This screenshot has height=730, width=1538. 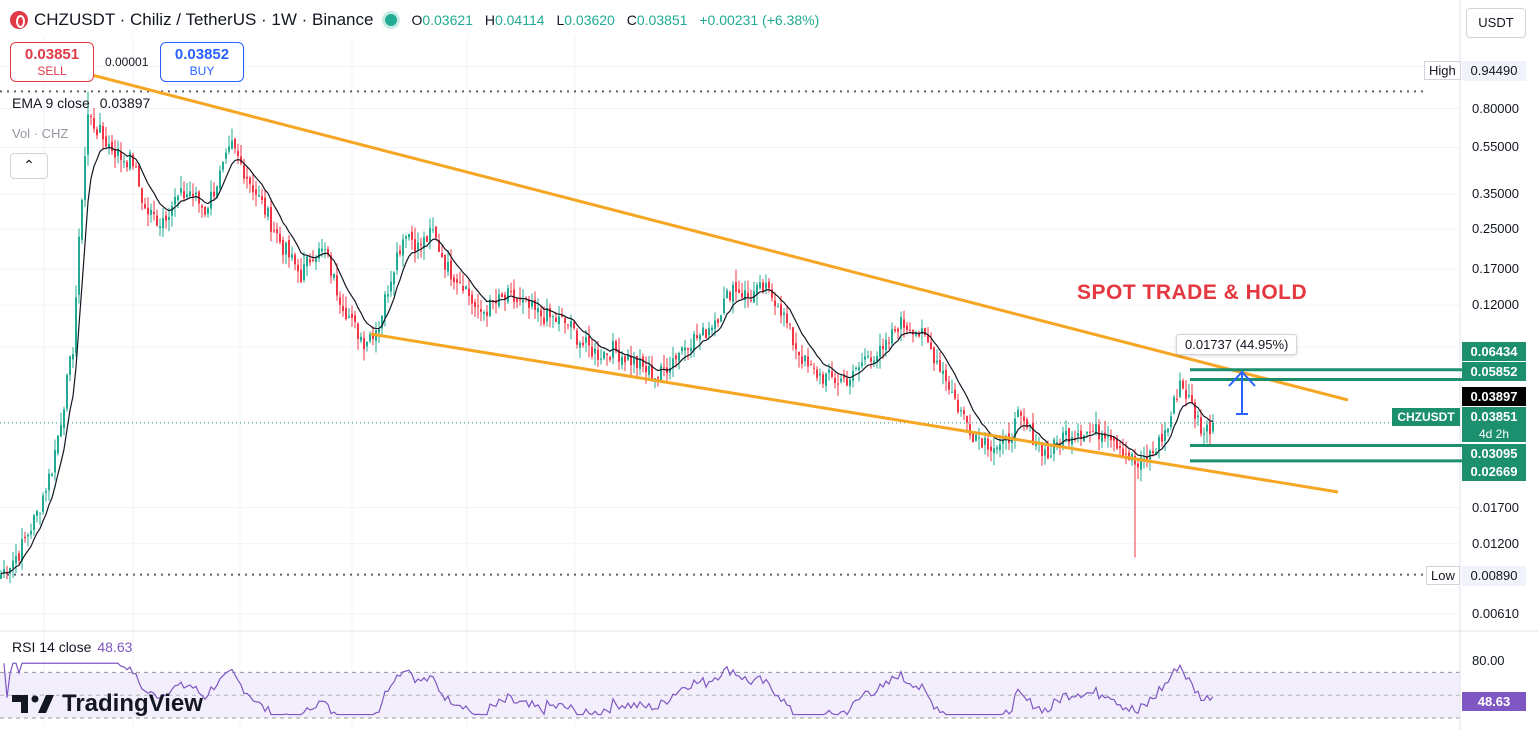 What do you see at coordinates (417, 20) in the screenshot?
I see `open-key: O` at bounding box center [417, 20].